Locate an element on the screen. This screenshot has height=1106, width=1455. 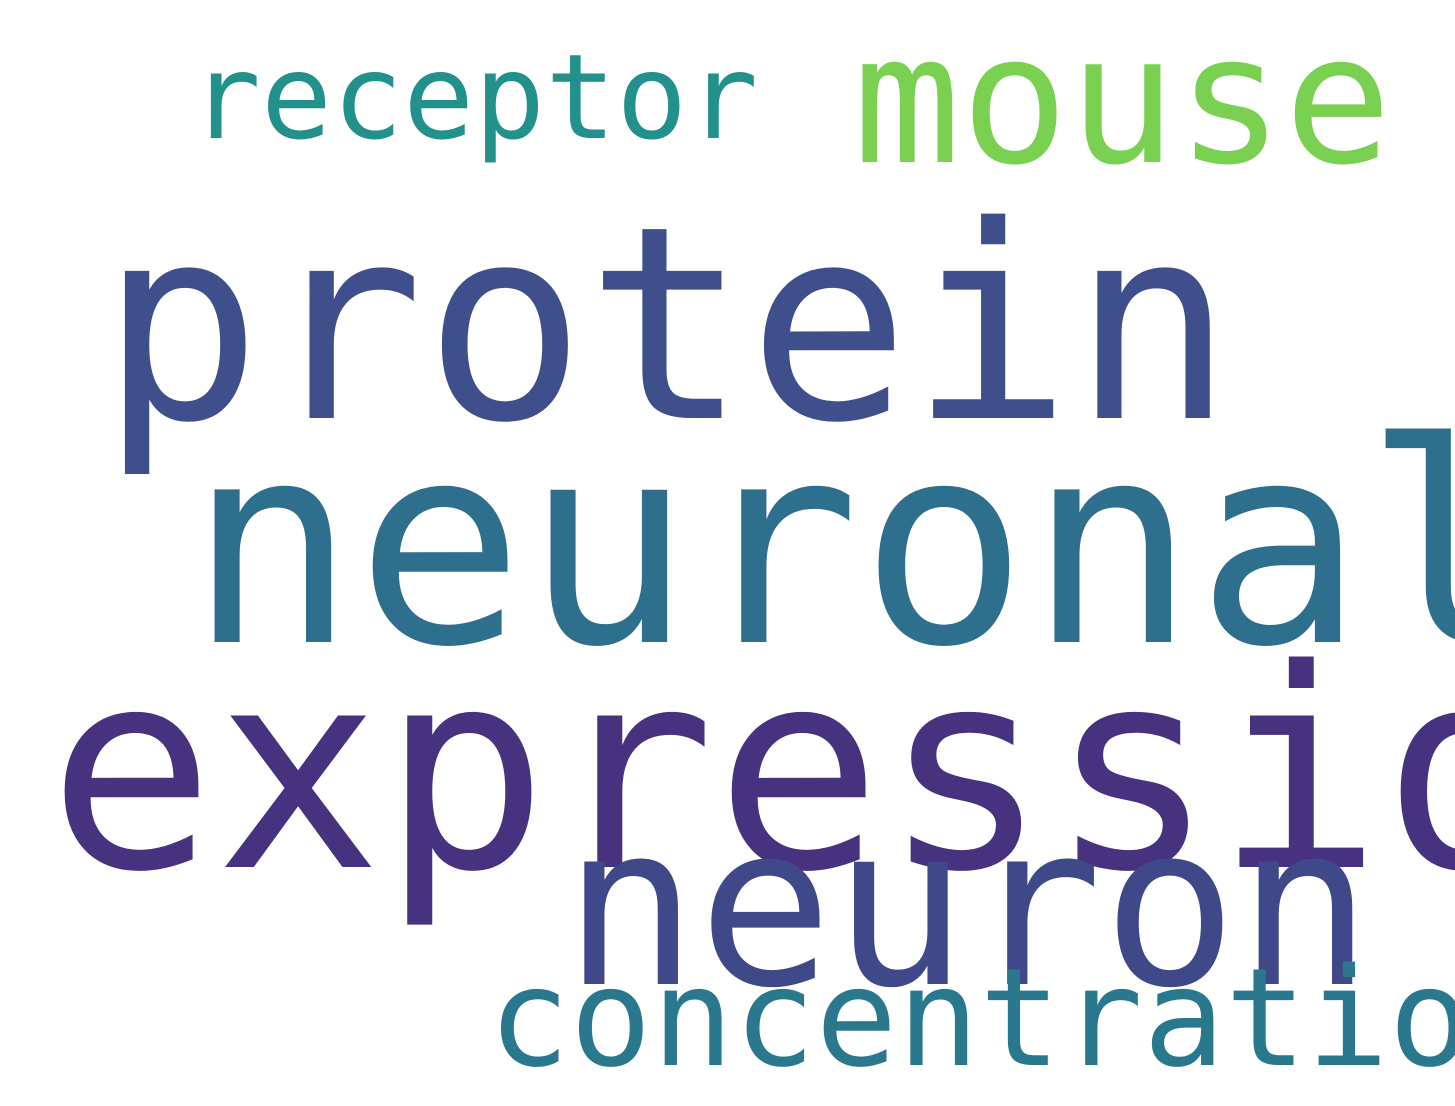
word-neuron: neuron is located at coordinates (968, 906).